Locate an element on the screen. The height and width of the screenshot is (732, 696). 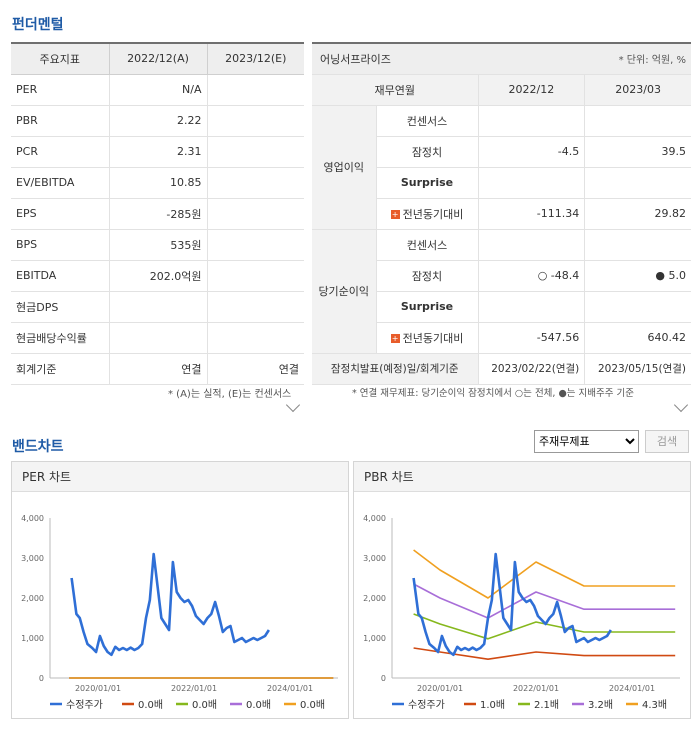
cell-value: 2023/02/22(연결) is located at coordinates (532, 369).